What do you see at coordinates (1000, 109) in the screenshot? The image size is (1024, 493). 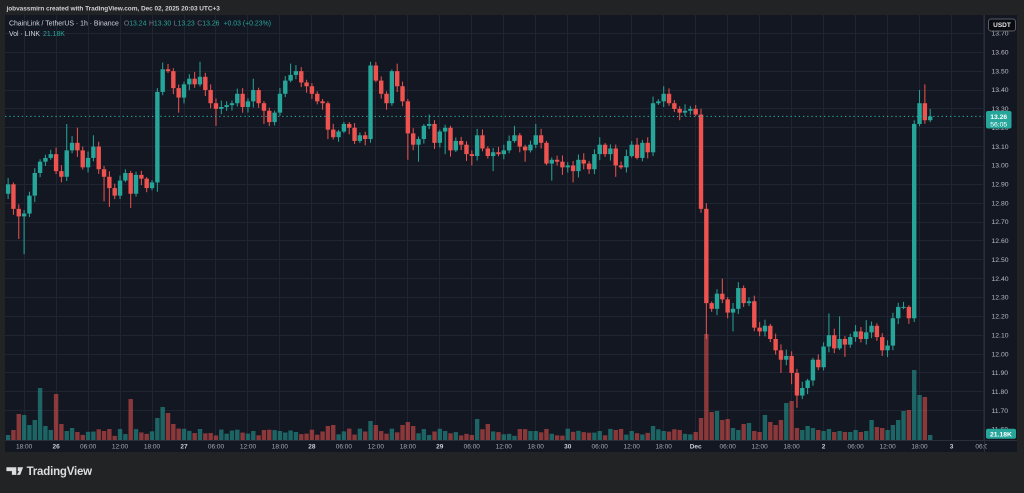 I see `svg-text: 13.30` at bounding box center [1000, 109].